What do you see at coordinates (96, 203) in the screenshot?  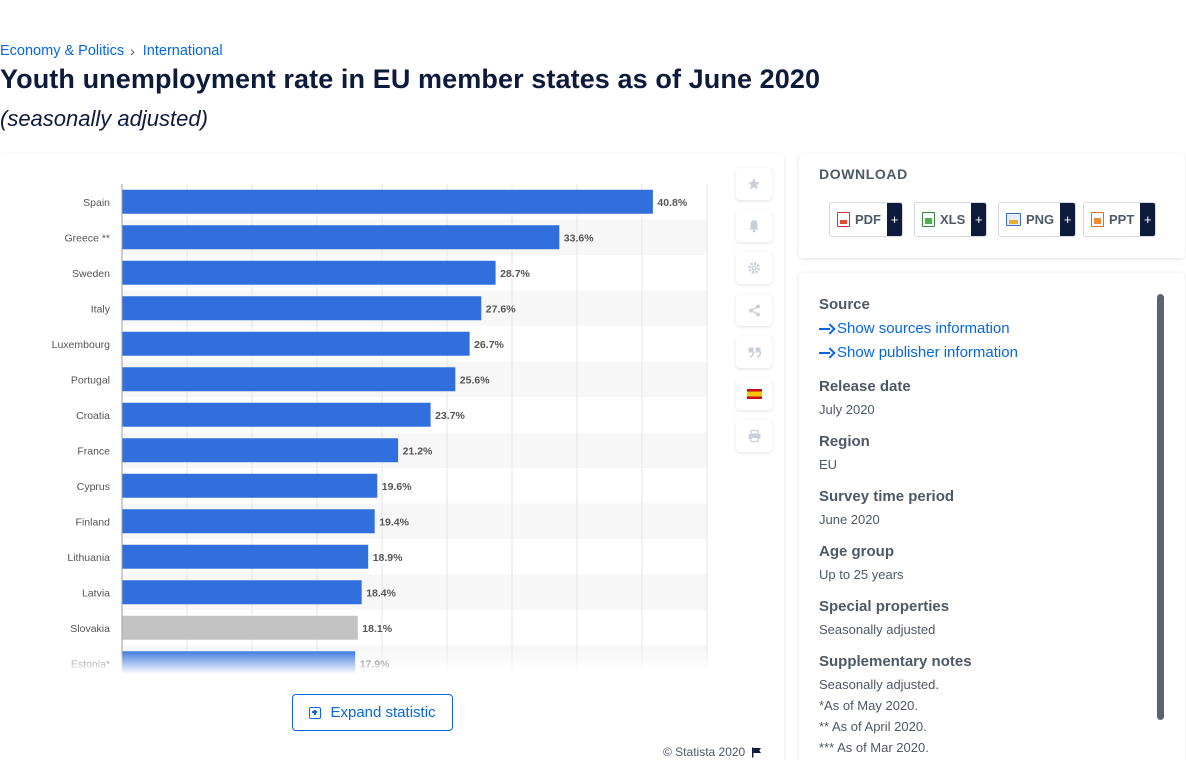 I see `category-label: Spain` at bounding box center [96, 203].